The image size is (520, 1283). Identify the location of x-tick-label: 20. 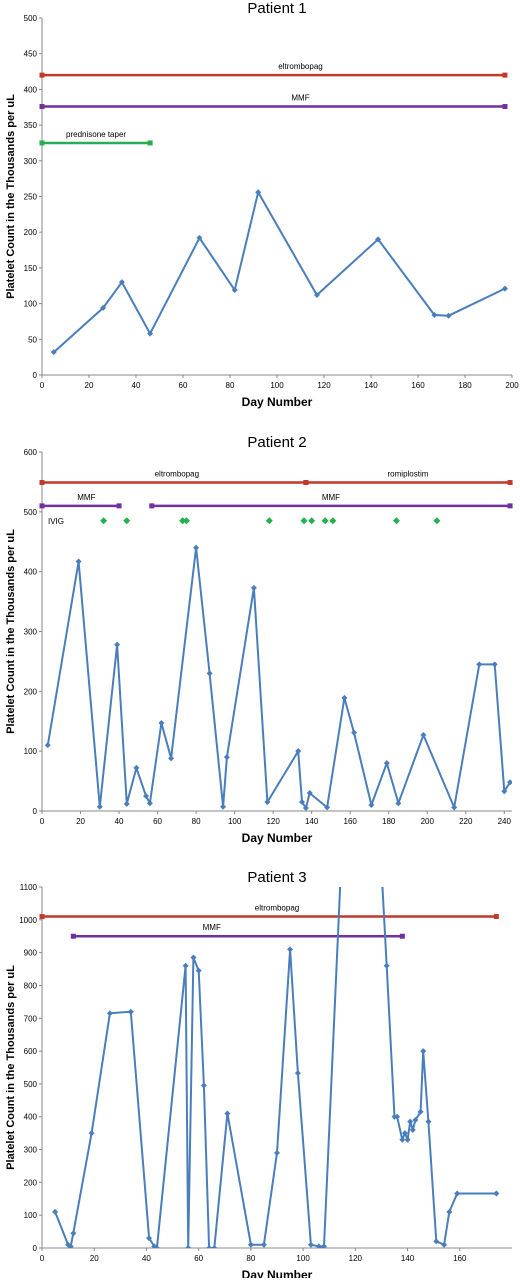
(94, 1258).